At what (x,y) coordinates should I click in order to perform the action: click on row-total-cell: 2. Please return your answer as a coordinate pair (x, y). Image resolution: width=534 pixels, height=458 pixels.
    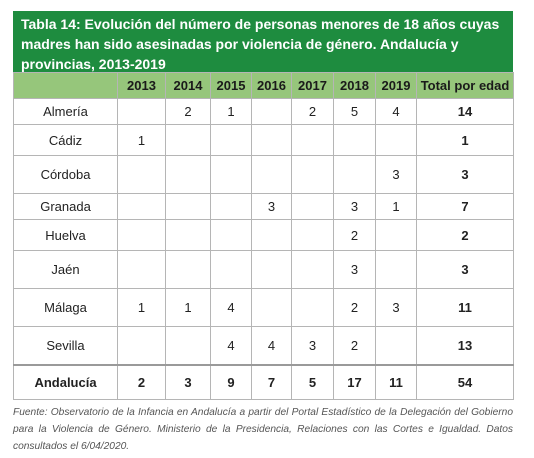
    Looking at the image, I should click on (465, 235).